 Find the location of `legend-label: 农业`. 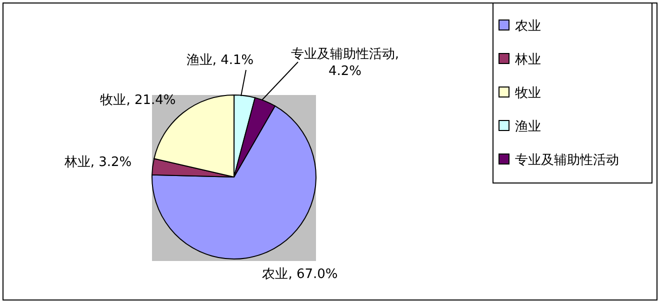

legend-label: 农业 is located at coordinates (528, 26).